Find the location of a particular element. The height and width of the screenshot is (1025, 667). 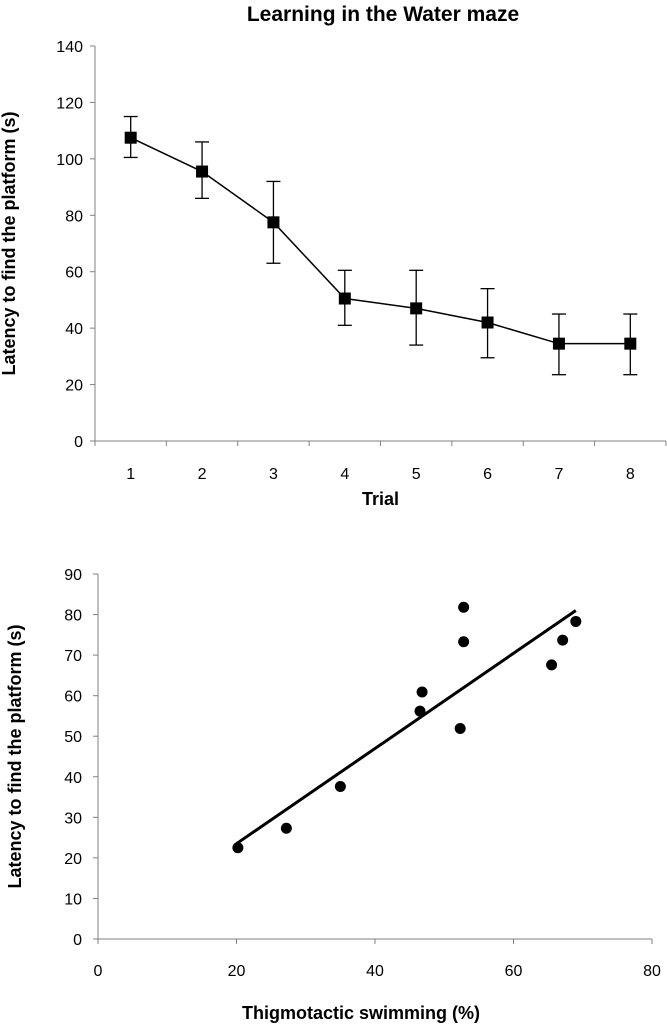

chart-title: Learning in the Water maze is located at coordinates (383, 14).